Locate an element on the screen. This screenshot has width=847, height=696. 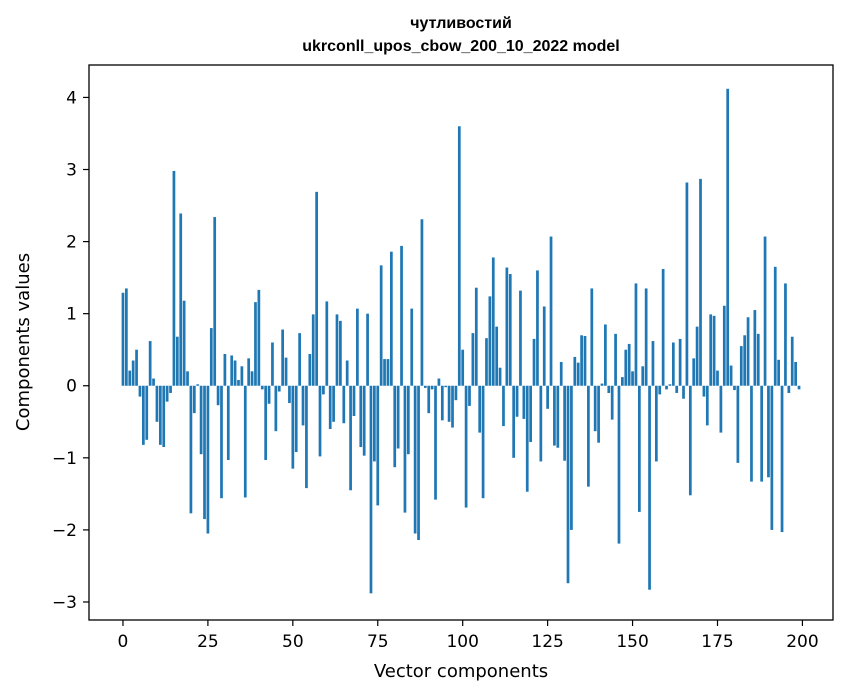
x-tick-label: 100 is located at coordinates (462, 642).